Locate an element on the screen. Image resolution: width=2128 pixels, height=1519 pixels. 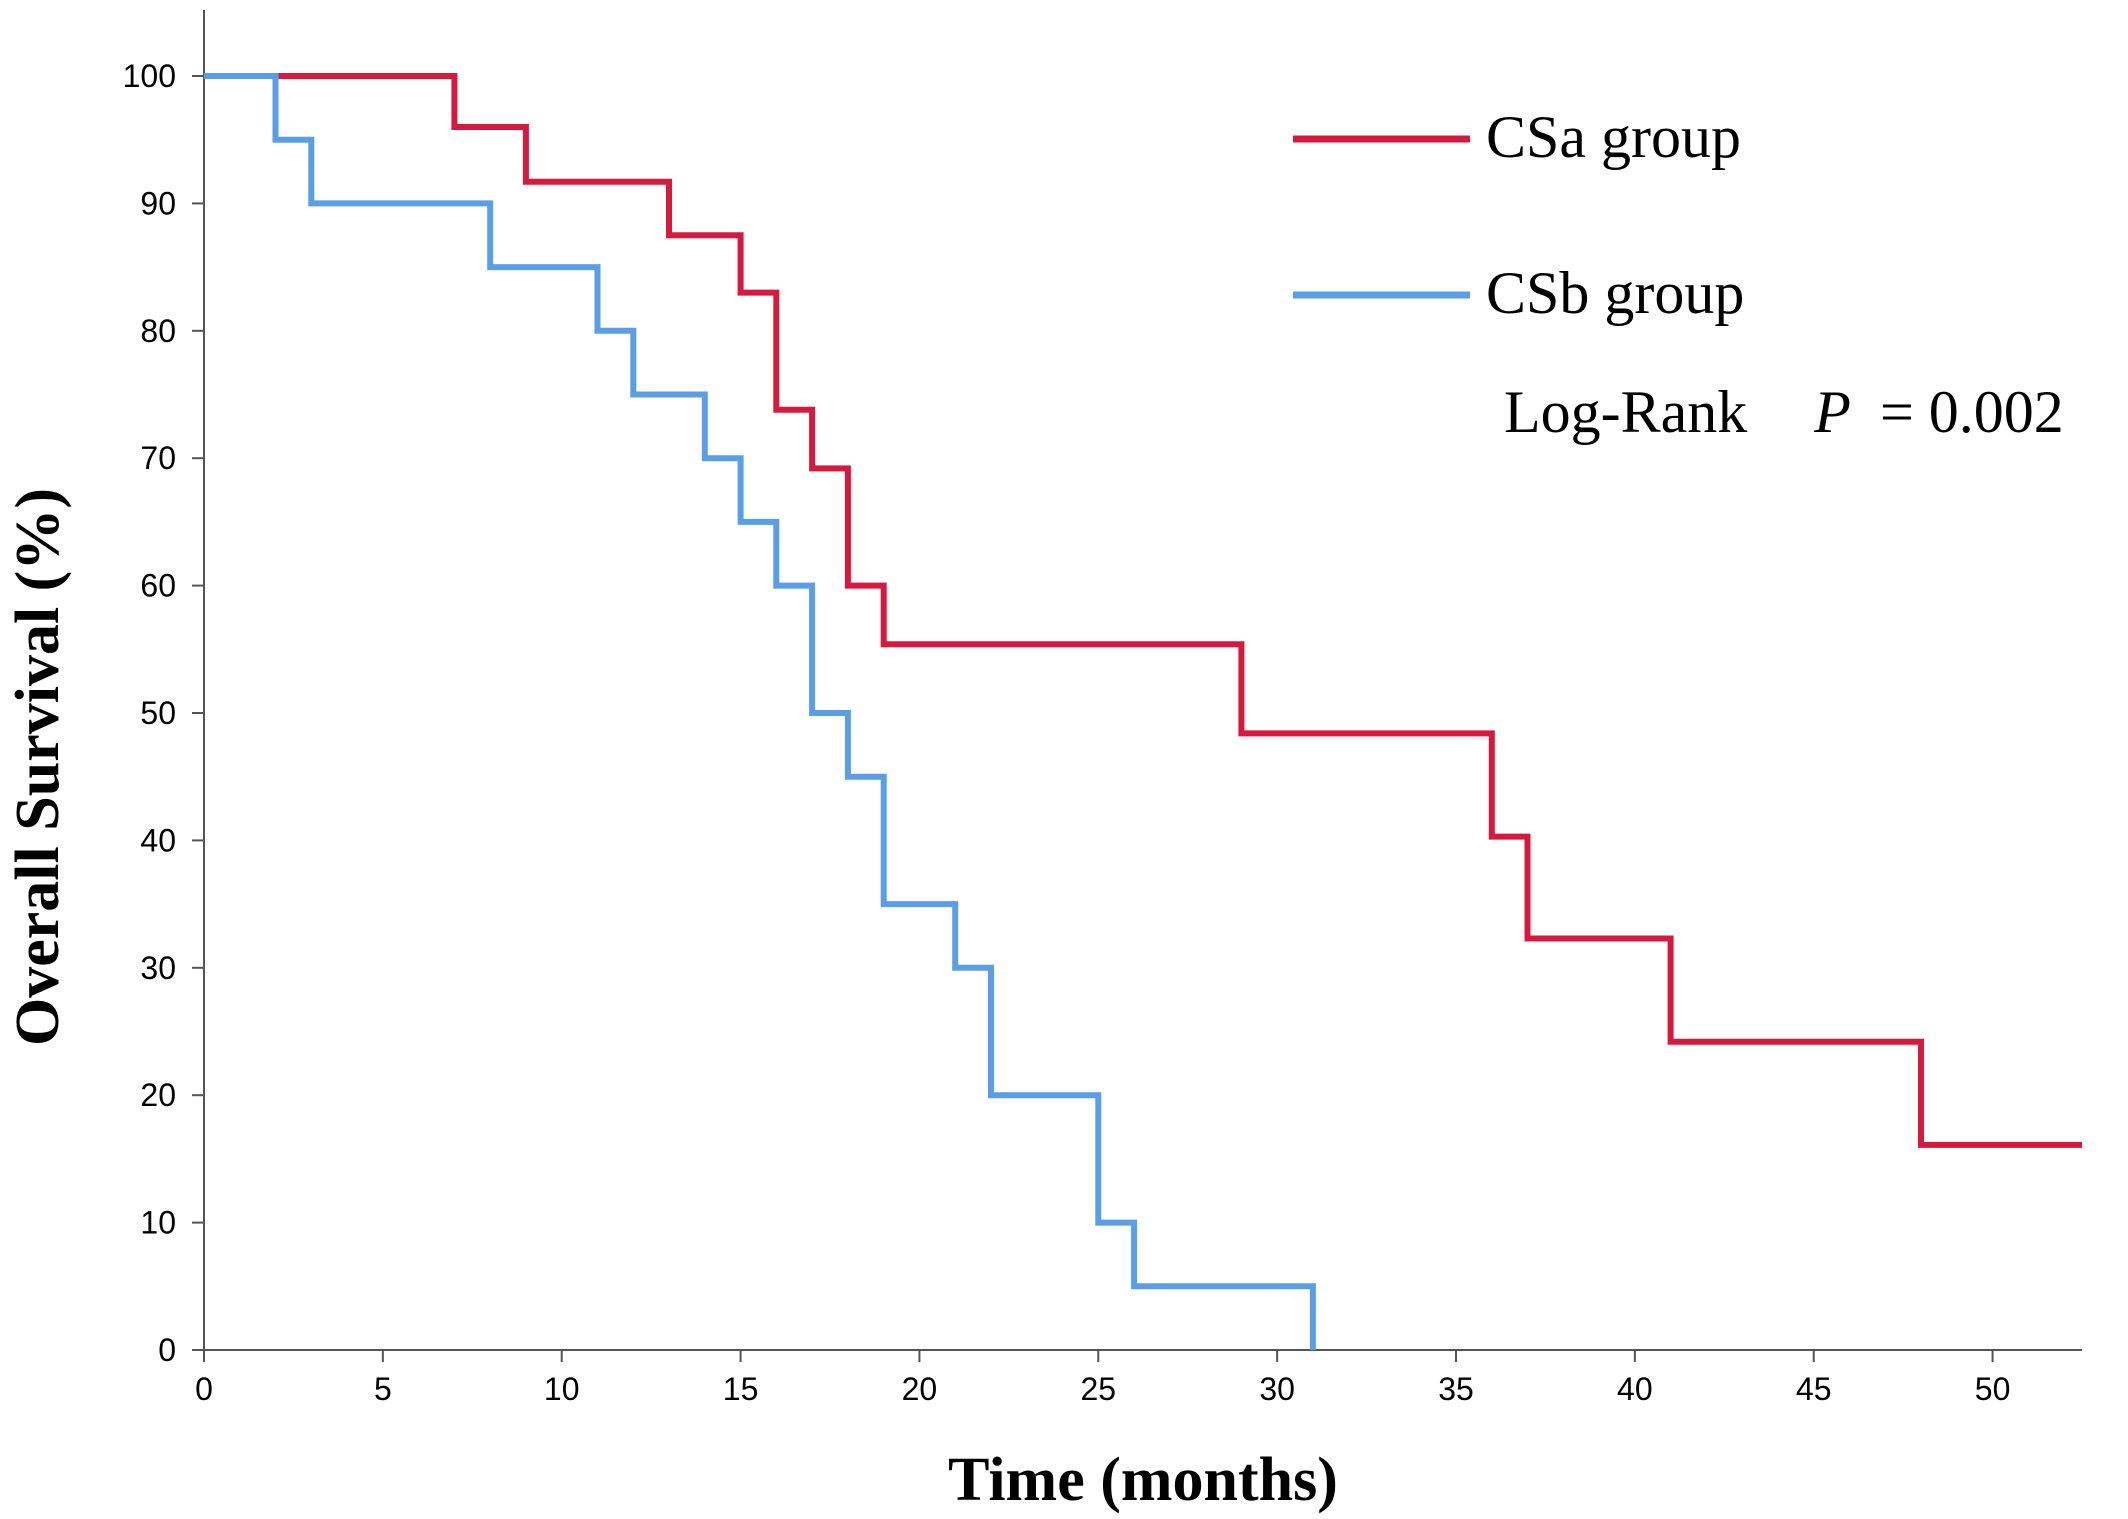
y-tick-label: 100 is located at coordinates (149, 76).